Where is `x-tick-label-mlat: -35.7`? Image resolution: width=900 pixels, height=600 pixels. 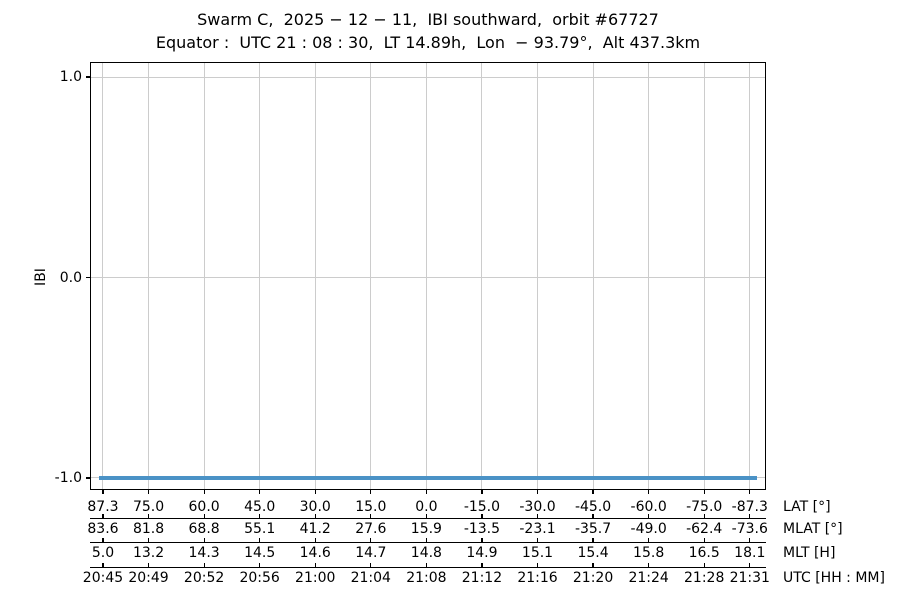
x-tick-label-mlat: -35.7 is located at coordinates (593, 529).